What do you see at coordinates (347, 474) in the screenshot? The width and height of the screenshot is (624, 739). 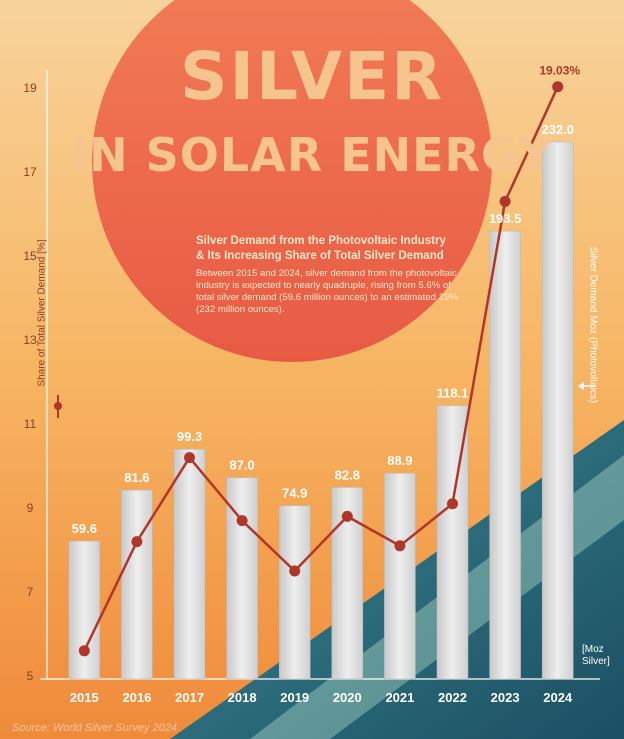 I see `bar-value-label: 82.8` at bounding box center [347, 474].